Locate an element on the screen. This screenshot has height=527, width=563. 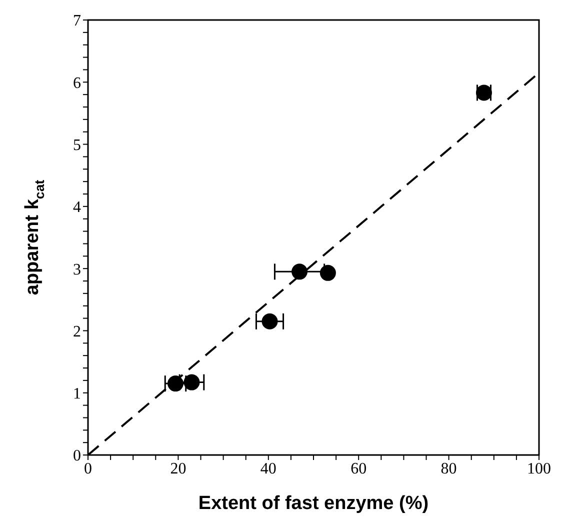
y-tick-label: 0 is located at coordinates (77, 456).